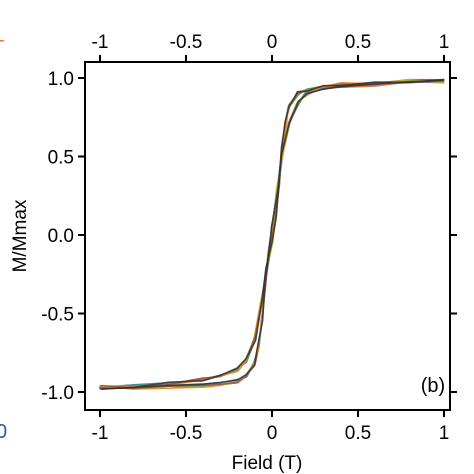 Image resolution: width=474 pixels, height=474 pixels. Describe the element at coordinates (267, 463) in the screenshot. I see `x-axis-label: Field (T)` at that location.